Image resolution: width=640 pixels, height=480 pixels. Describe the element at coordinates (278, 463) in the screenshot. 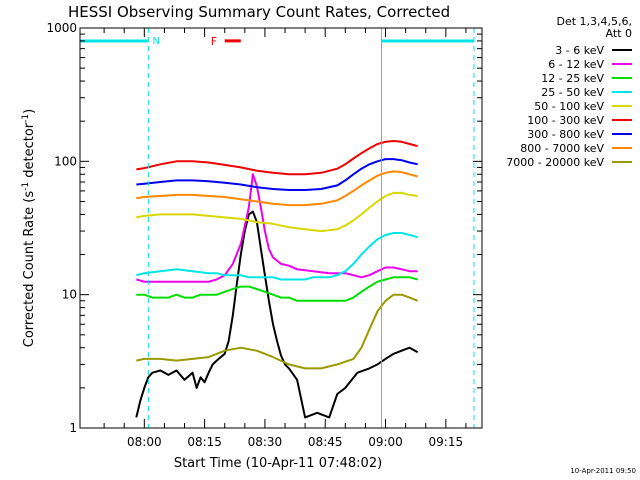

I see `x-axis-label: Start Time (10-Apr-11 07:48:02)` at that location.